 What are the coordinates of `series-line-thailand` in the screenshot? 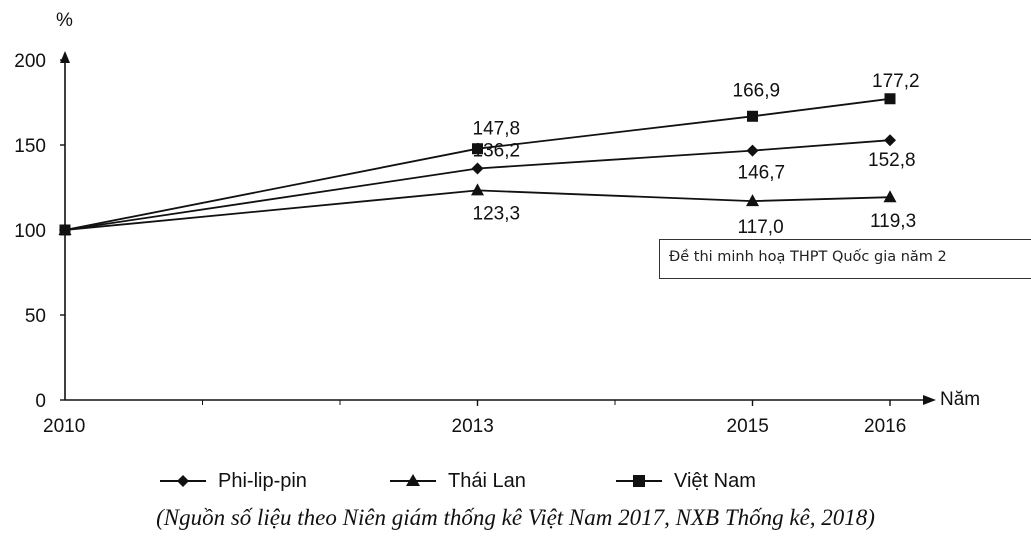 It's located at (477, 210).